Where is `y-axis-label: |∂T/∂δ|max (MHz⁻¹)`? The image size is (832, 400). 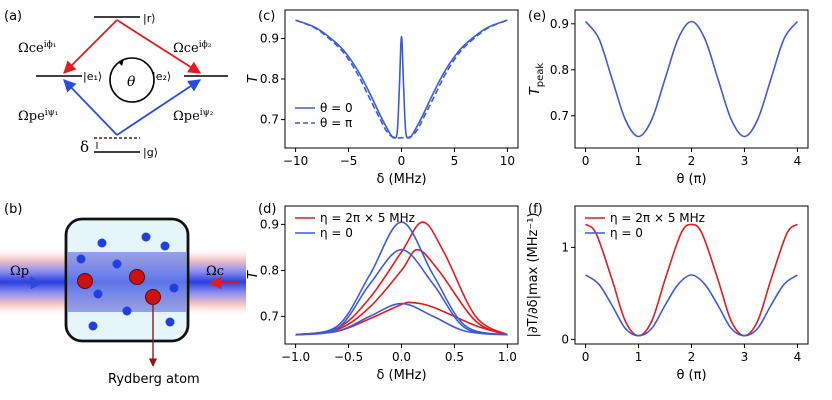
y-axis-label: |∂T/∂δ|max (MHz⁻¹) is located at coordinates (533, 275).